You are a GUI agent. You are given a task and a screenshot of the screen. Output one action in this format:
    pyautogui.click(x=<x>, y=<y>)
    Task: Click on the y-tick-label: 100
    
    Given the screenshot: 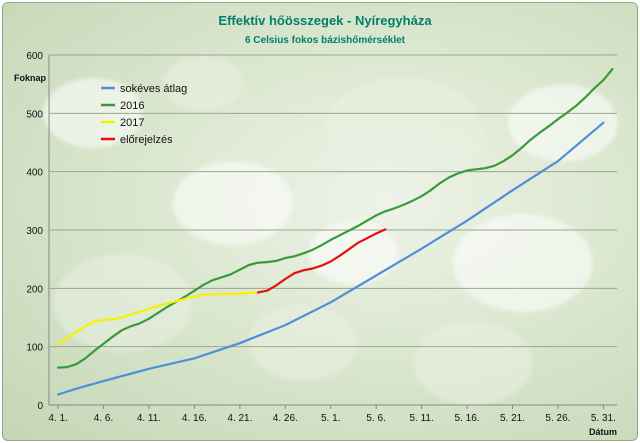 What is the action you would take?
    pyautogui.click(x=34, y=348)
    